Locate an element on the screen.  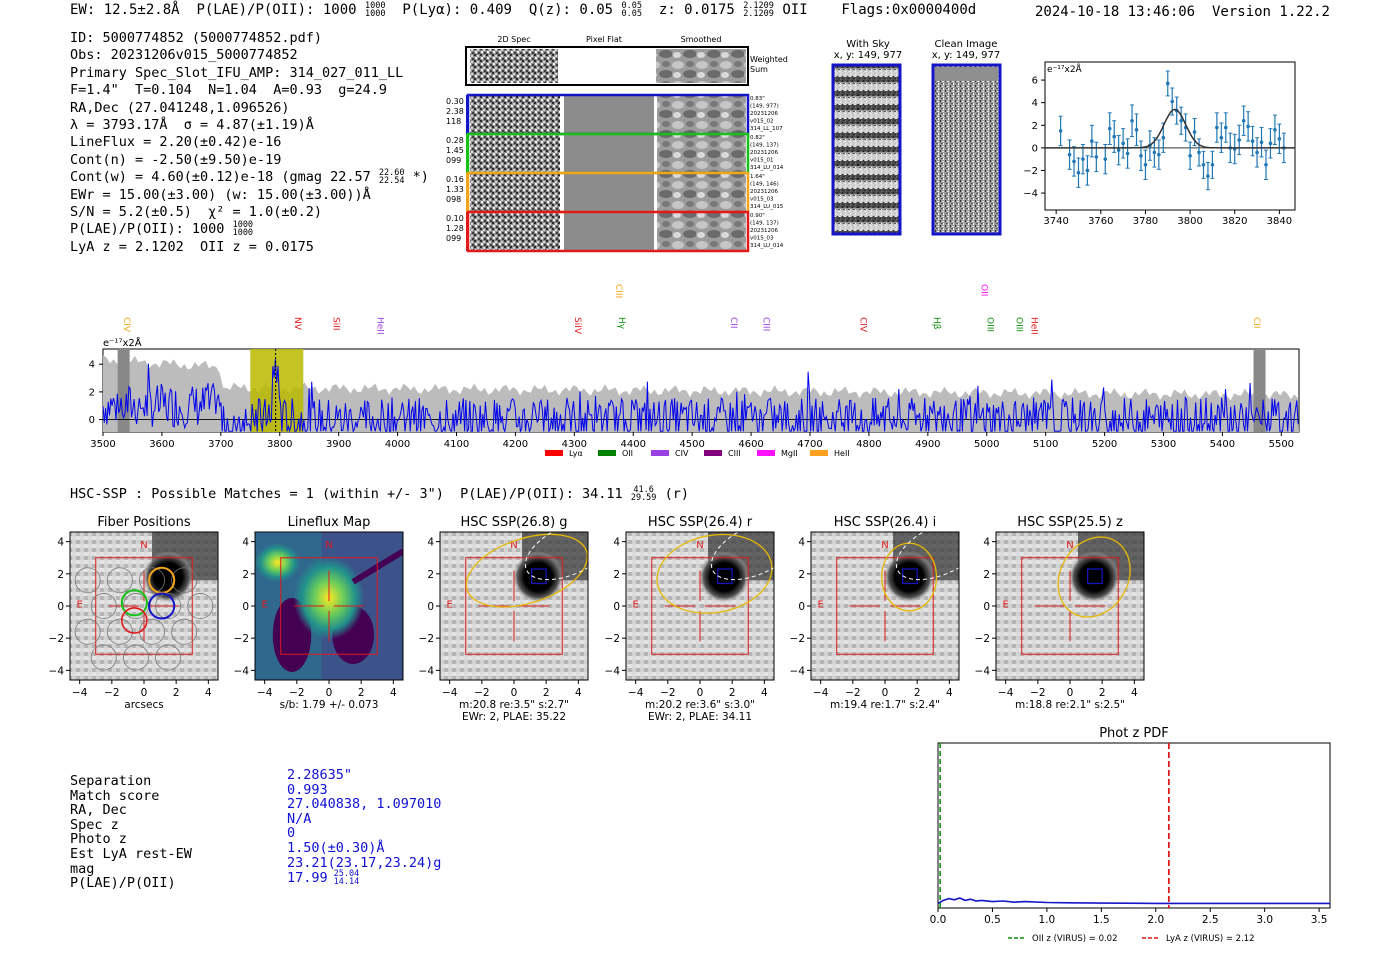
info-lya-oii: LyA z = 2.1202 OII z = 0.0175 is located at coordinates (192, 246).